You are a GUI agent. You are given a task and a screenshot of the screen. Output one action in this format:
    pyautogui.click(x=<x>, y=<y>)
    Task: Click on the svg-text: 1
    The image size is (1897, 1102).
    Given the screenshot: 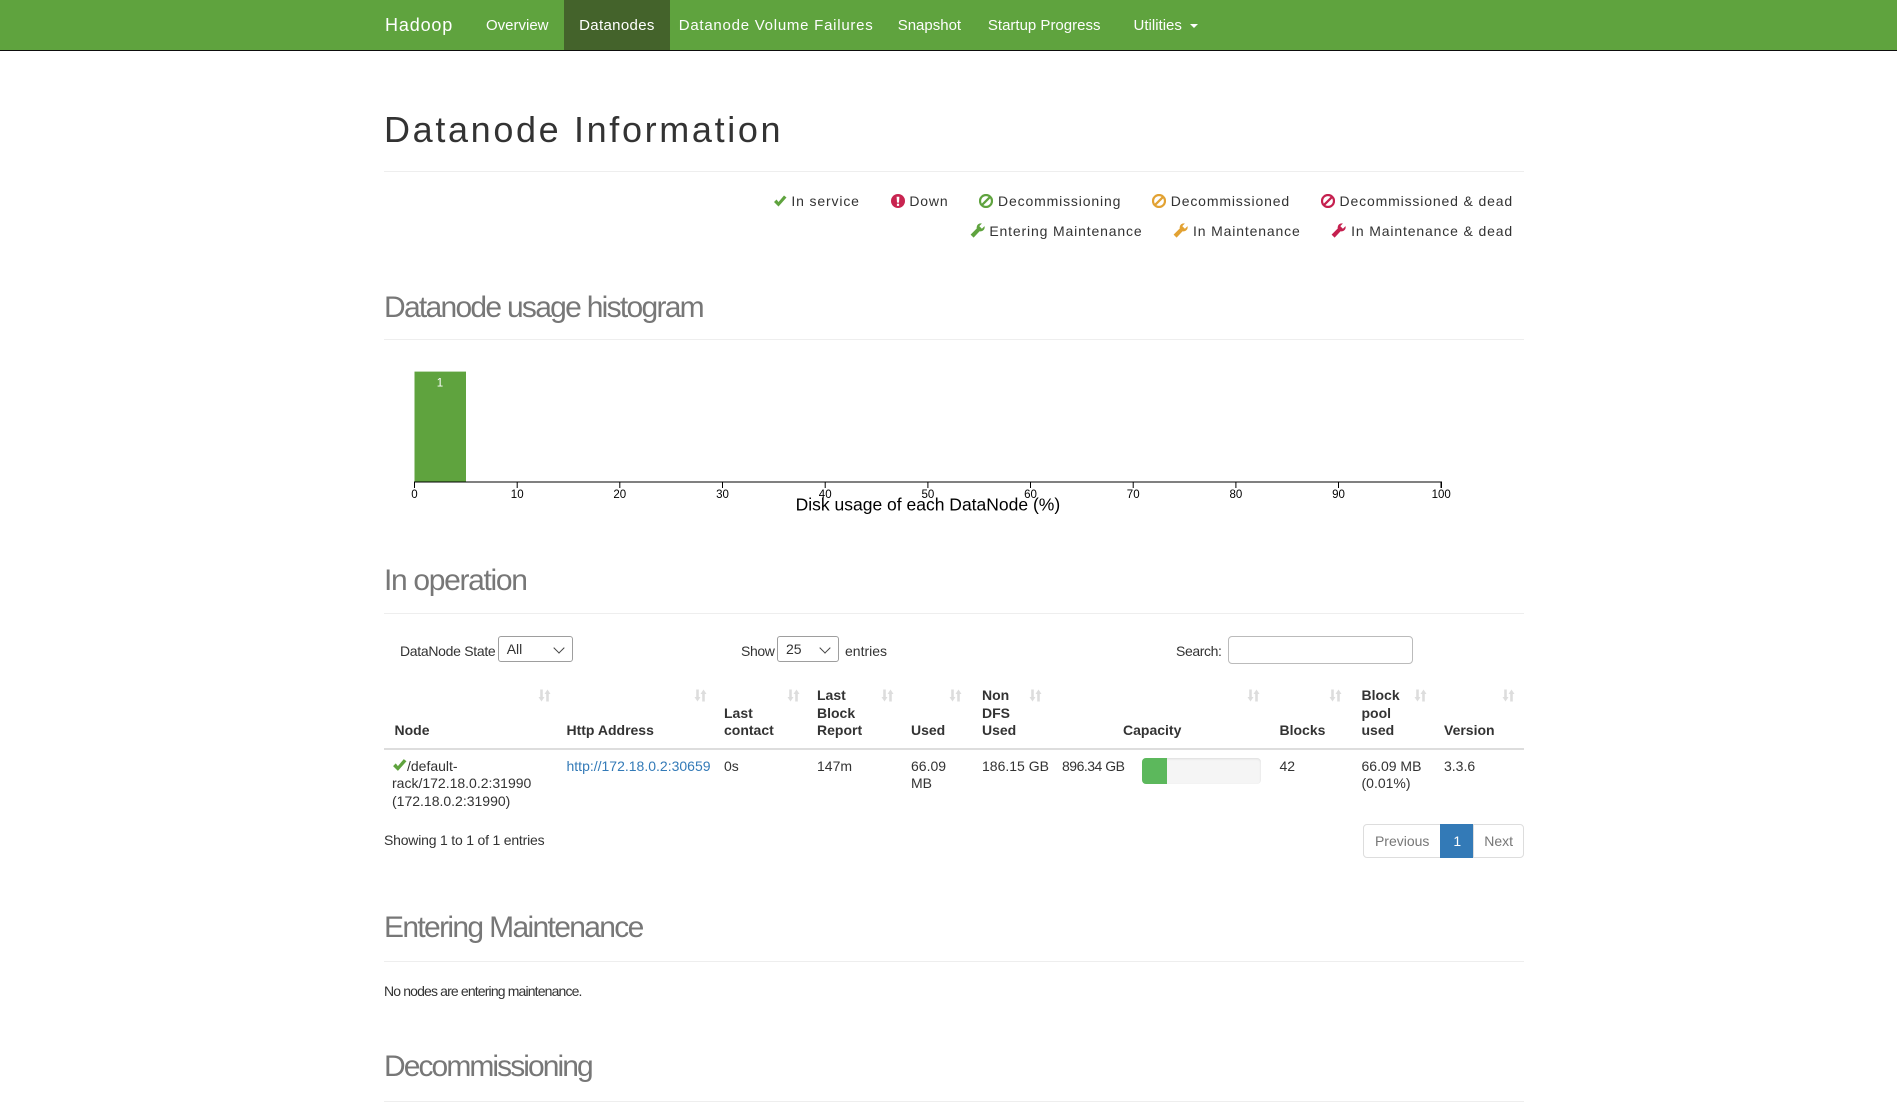 What is the action you would take?
    pyautogui.click(x=440, y=383)
    